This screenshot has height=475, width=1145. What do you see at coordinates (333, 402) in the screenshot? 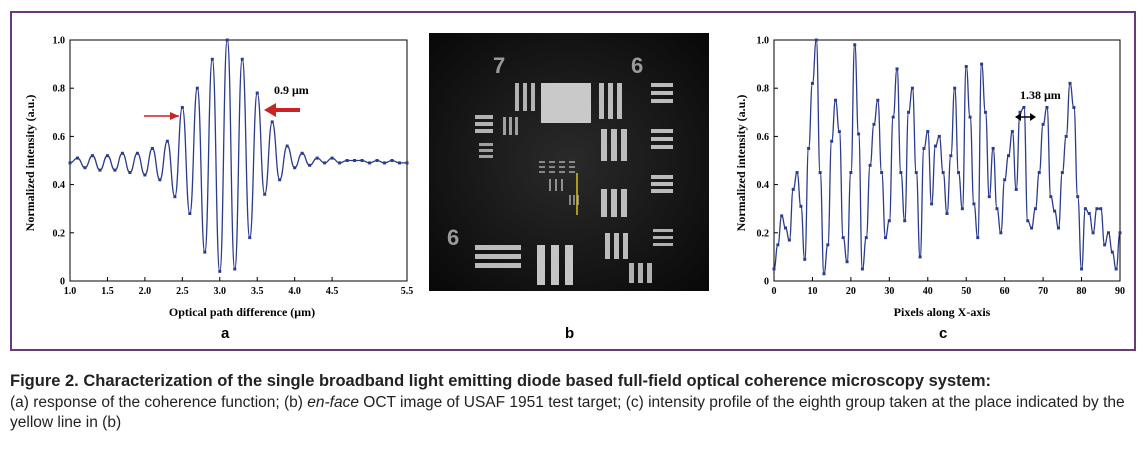
I see `caption-body-italic: en-face` at bounding box center [333, 402].